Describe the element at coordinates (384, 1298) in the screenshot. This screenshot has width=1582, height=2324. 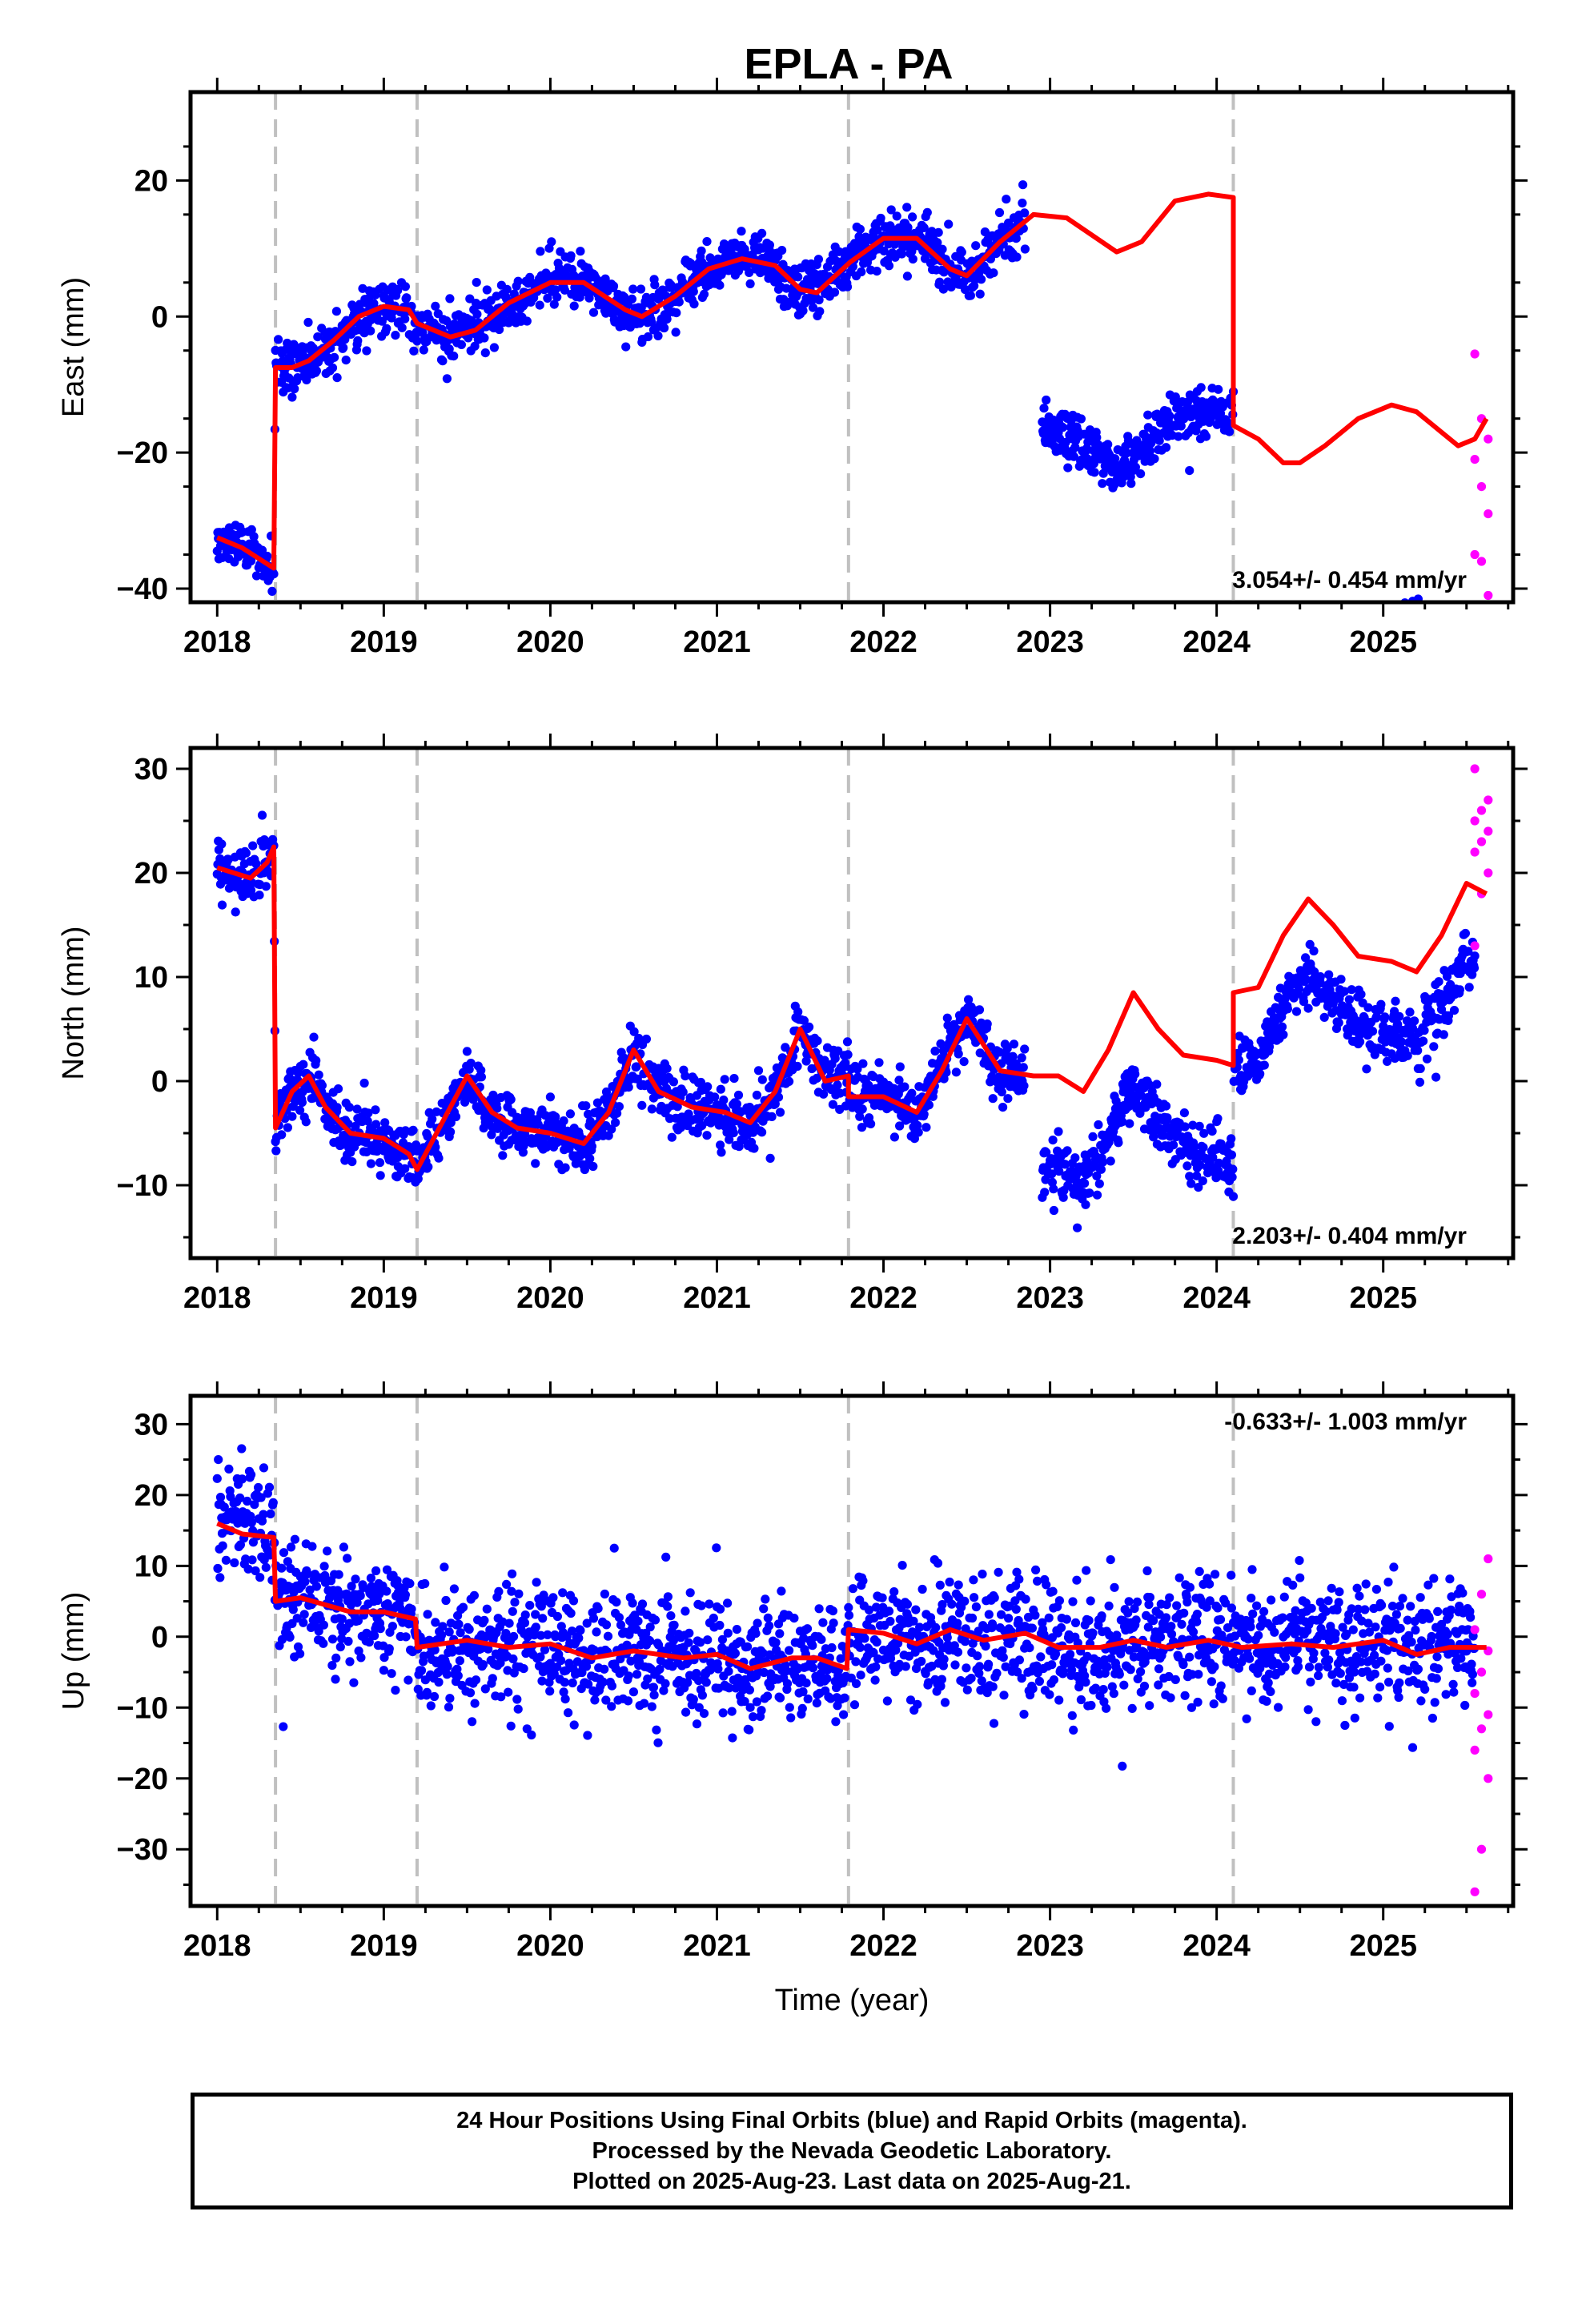
I see `x-tick-label: 2019` at that location.